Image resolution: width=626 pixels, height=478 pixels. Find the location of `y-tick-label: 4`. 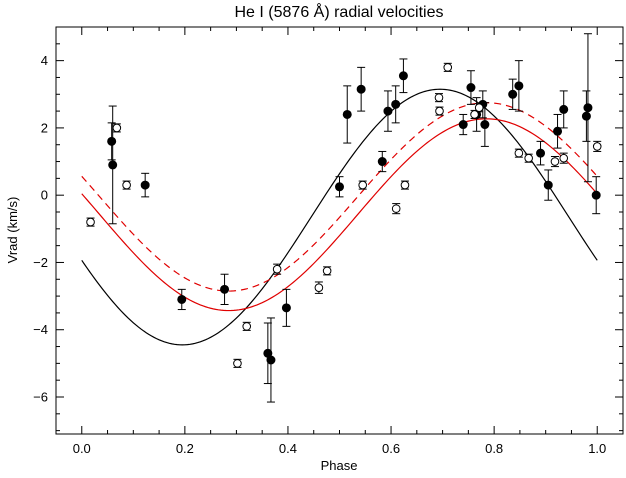

y-tick-label: 4 is located at coordinates (44, 60).